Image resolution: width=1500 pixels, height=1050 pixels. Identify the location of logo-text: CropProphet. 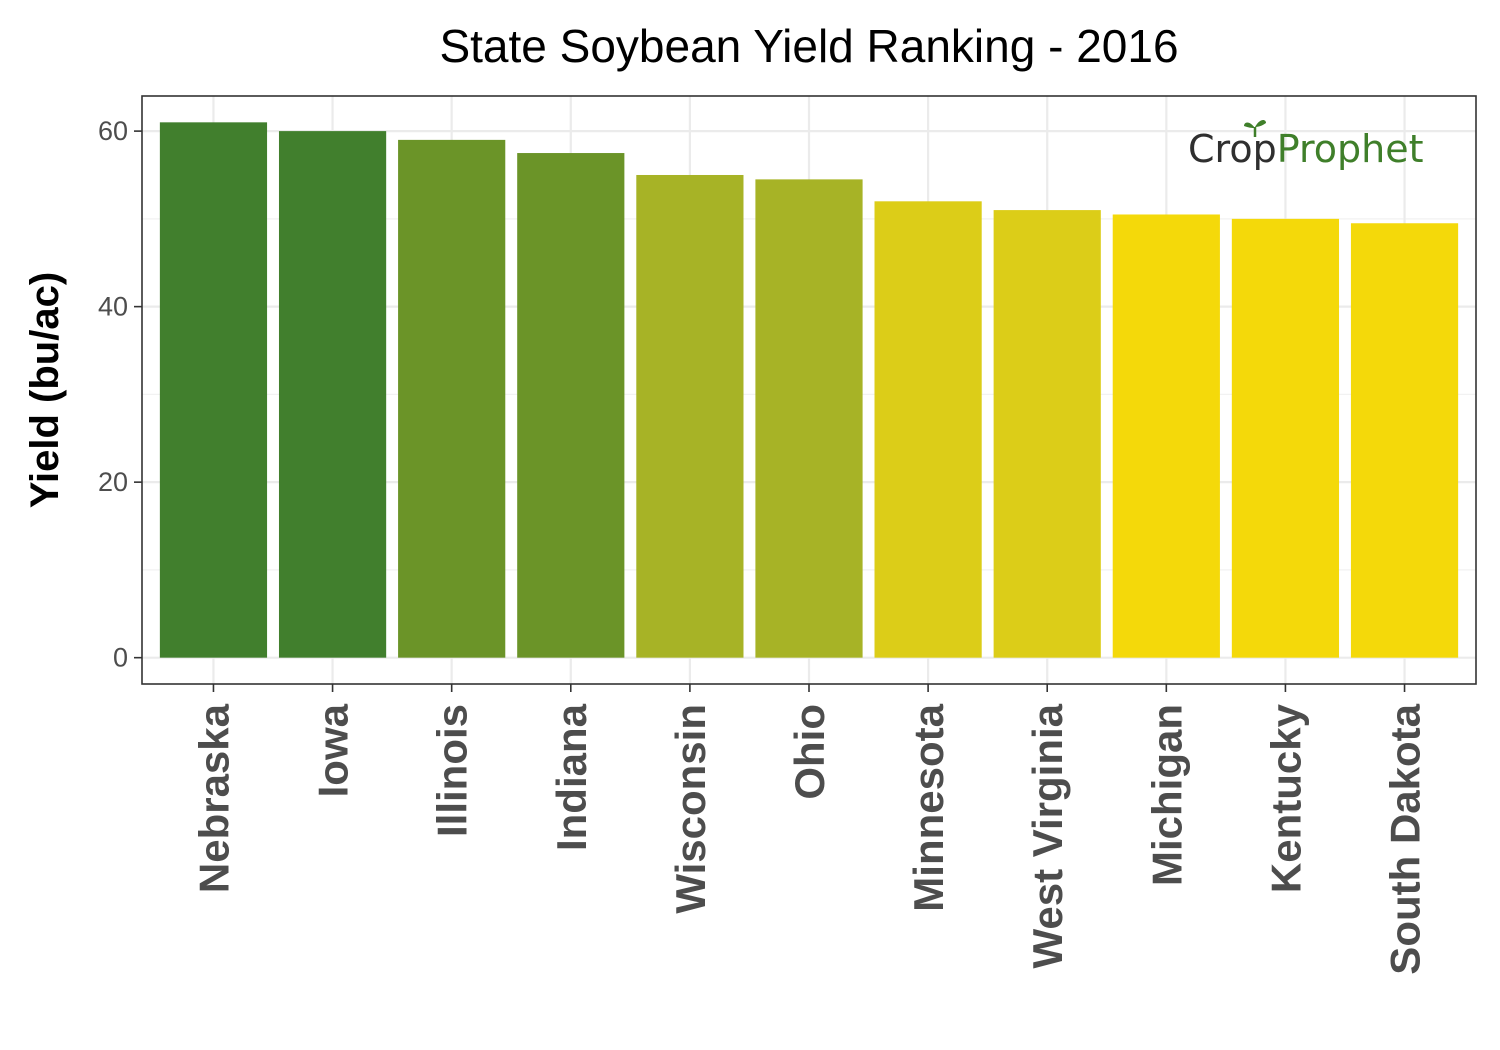
(1305, 149).